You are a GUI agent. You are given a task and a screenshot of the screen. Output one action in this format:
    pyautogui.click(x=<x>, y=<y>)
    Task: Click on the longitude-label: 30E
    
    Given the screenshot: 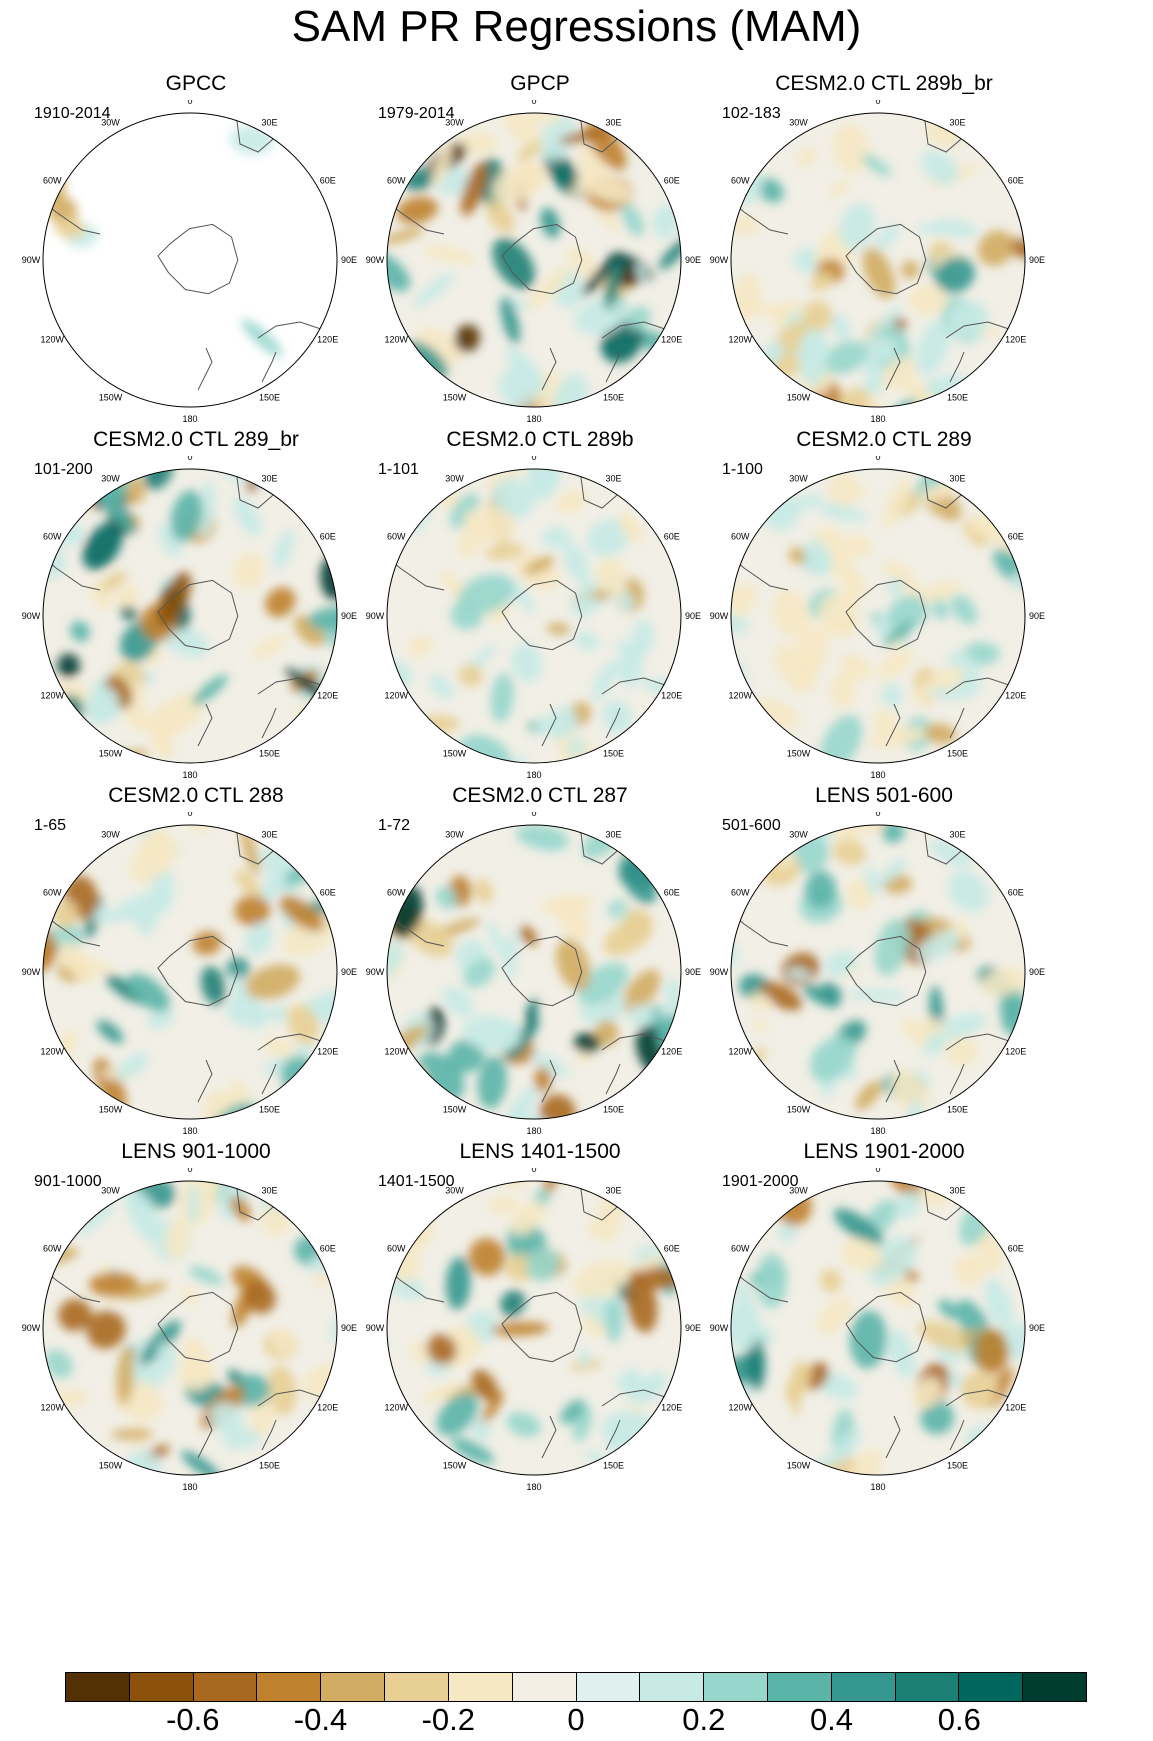 What is the action you would take?
    pyautogui.click(x=957, y=1190)
    